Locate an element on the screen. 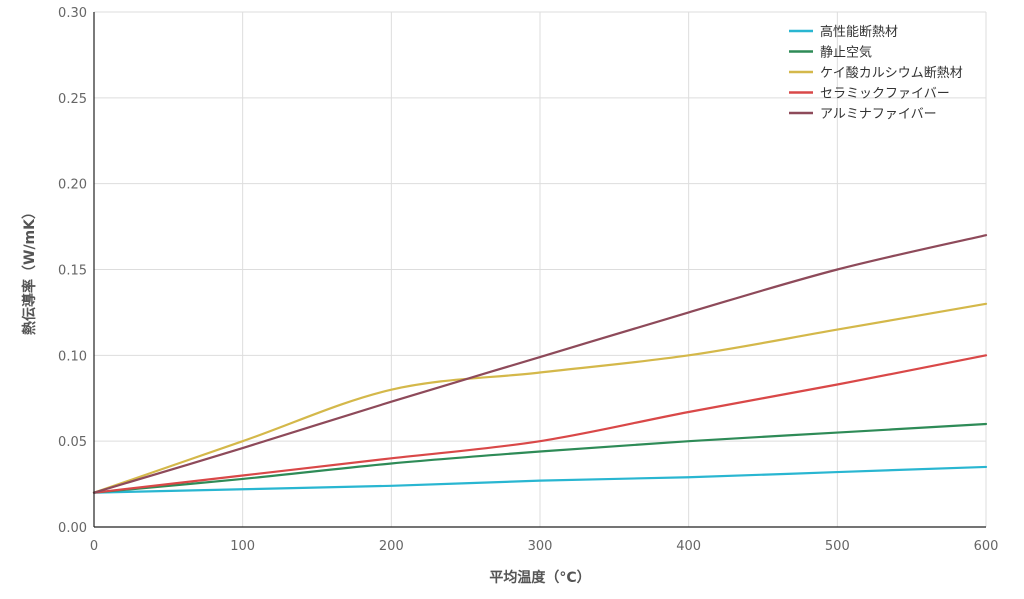  y-tick-label: 0.25 is located at coordinates (72, 99).